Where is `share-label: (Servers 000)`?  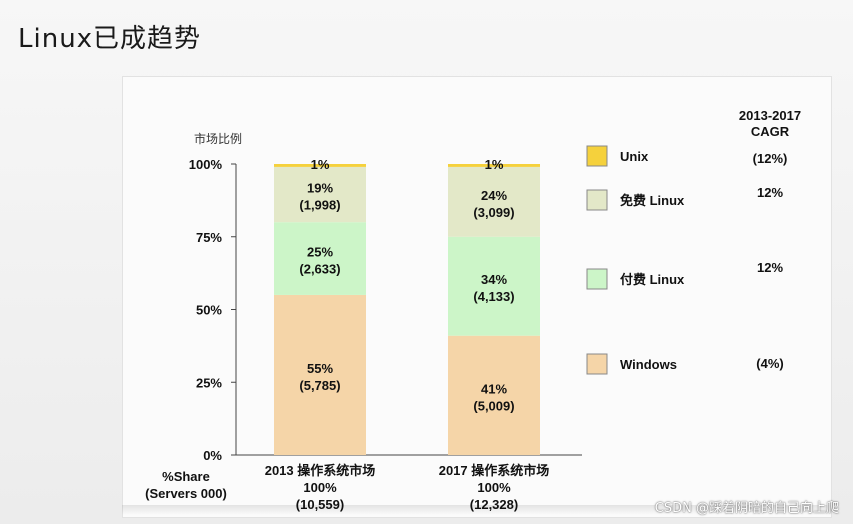 share-label: (Servers 000) is located at coordinates (186, 493).